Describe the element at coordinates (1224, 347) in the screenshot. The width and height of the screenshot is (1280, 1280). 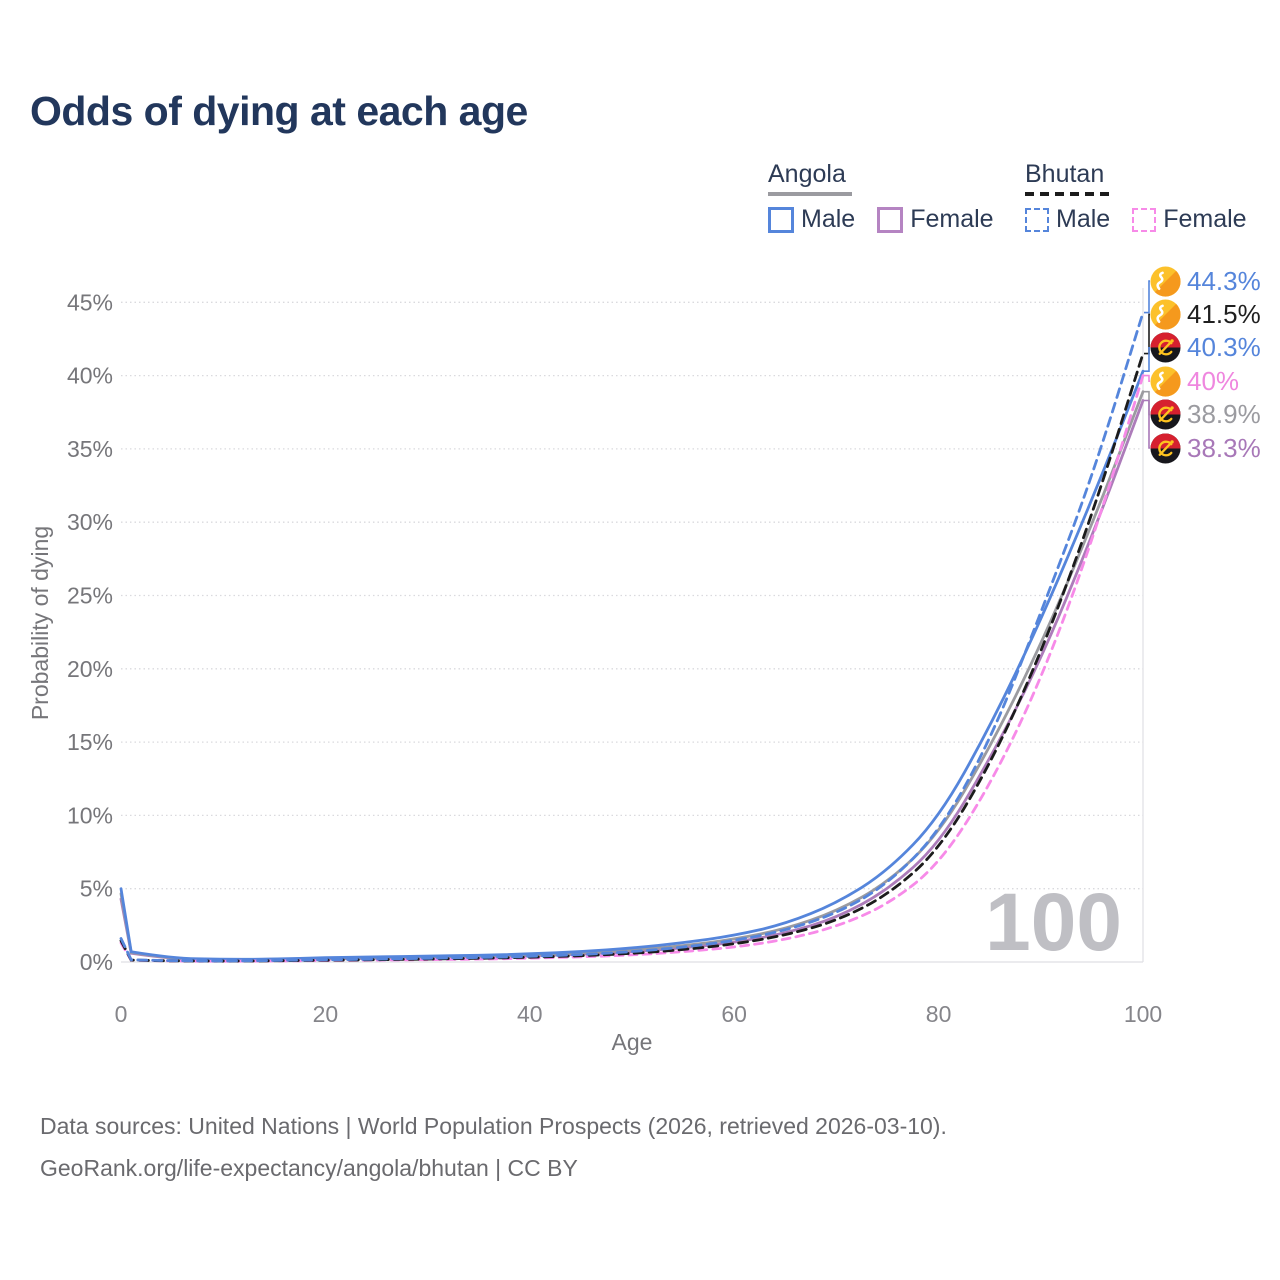
I see `end-label-value: 40.3%` at that location.